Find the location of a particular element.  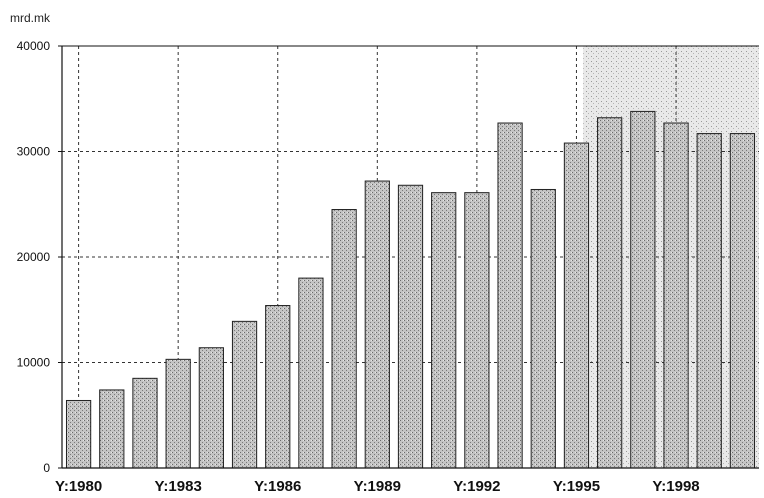

bar-1995 is located at coordinates (576, 305).